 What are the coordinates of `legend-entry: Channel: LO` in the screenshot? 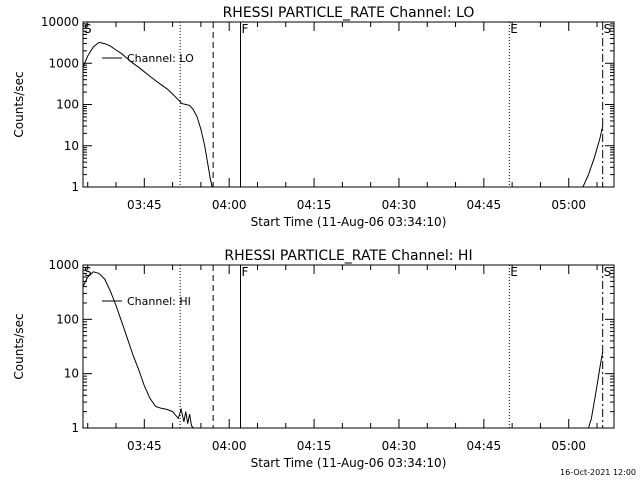 It's located at (160, 58).